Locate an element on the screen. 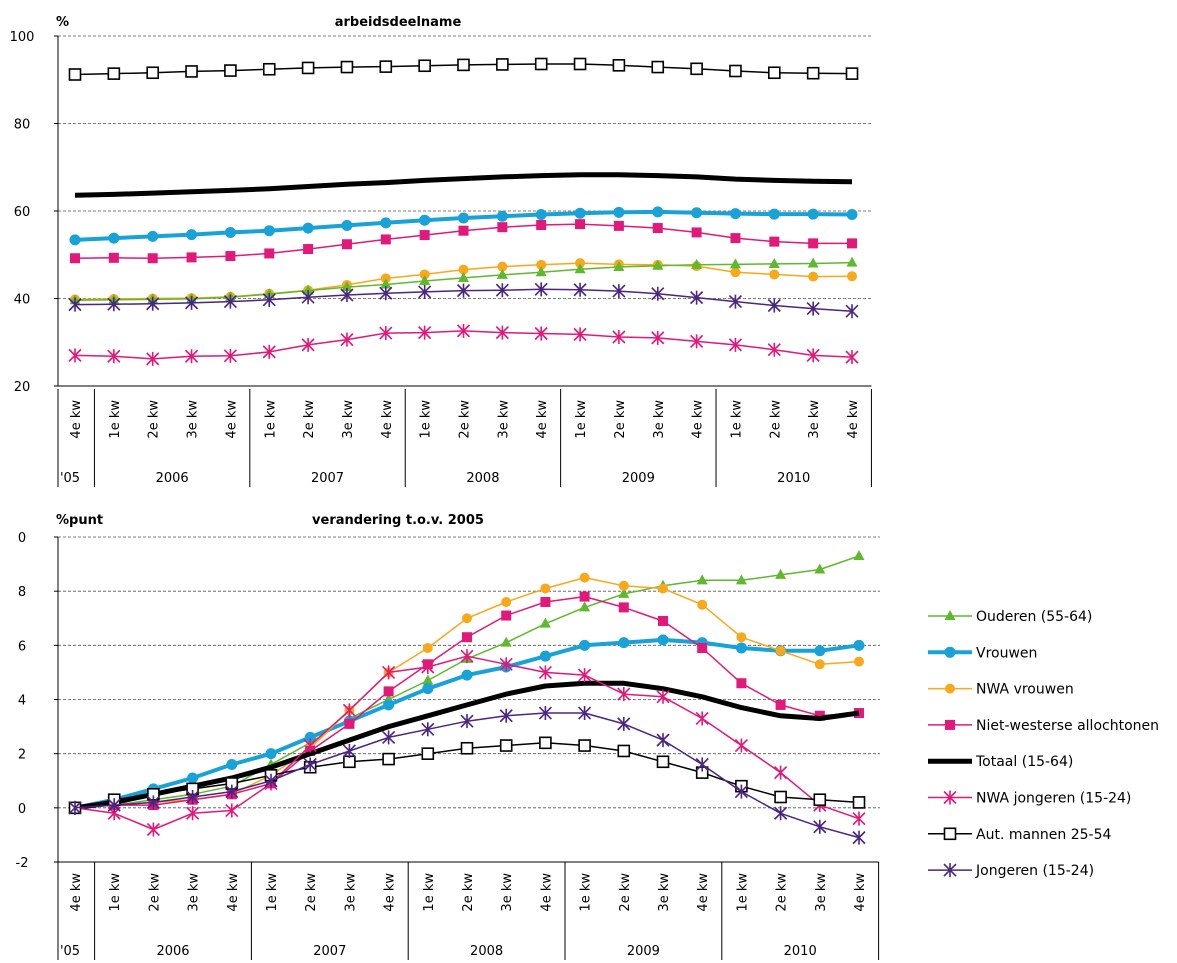  bottom-y-tick-label: 6 is located at coordinates (22, 646).